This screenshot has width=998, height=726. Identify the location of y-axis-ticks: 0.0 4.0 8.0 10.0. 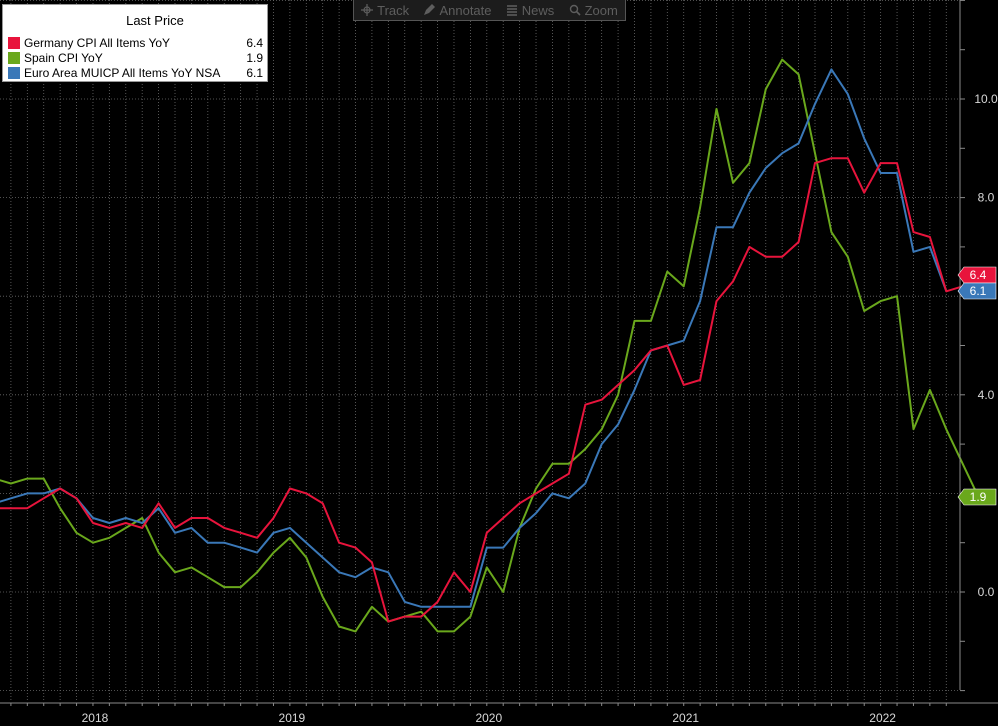
(979, 346).